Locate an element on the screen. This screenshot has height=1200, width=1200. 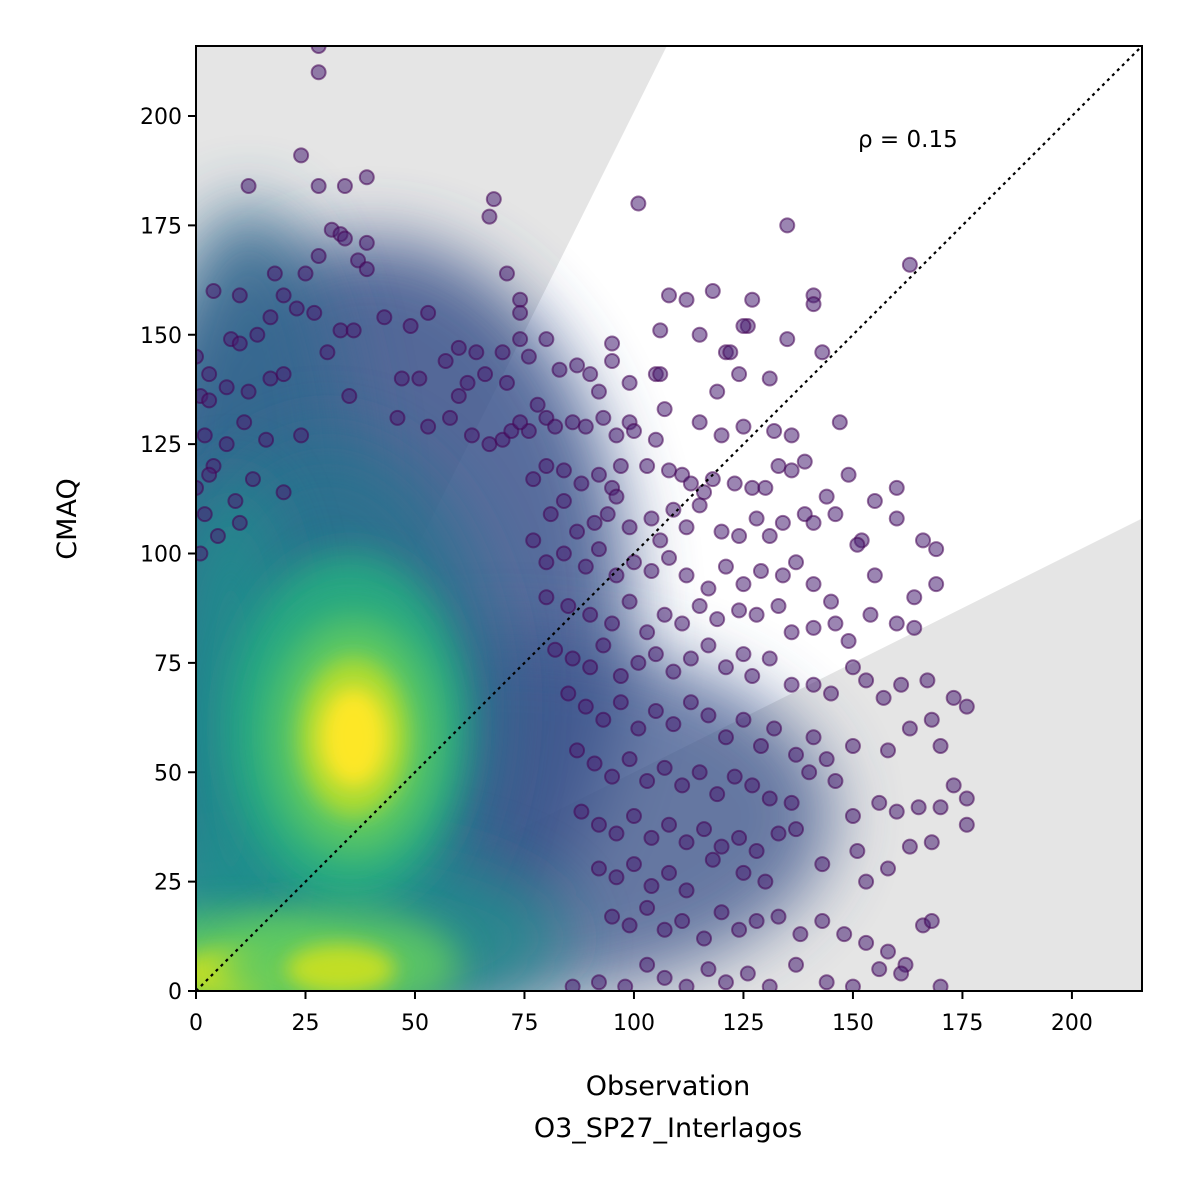
x-tick-label: 175 is located at coordinates (962, 1023).